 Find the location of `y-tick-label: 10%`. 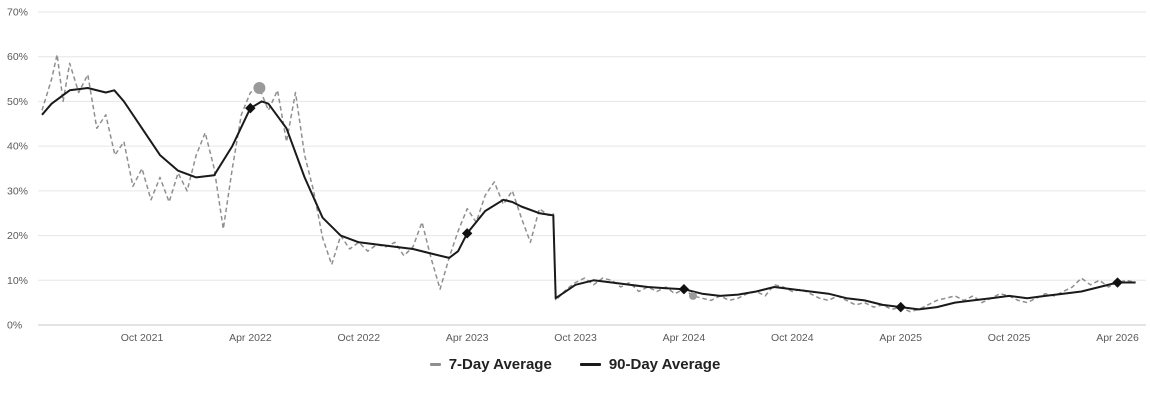

y-tick-label: 10% is located at coordinates (17, 281).